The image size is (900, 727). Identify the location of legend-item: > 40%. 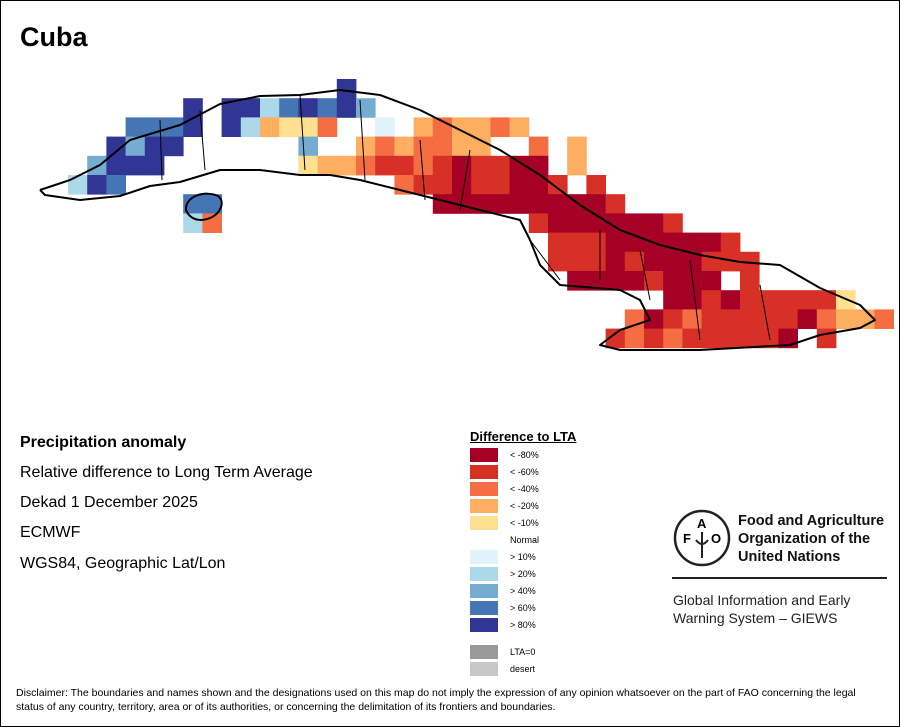
(503, 591).